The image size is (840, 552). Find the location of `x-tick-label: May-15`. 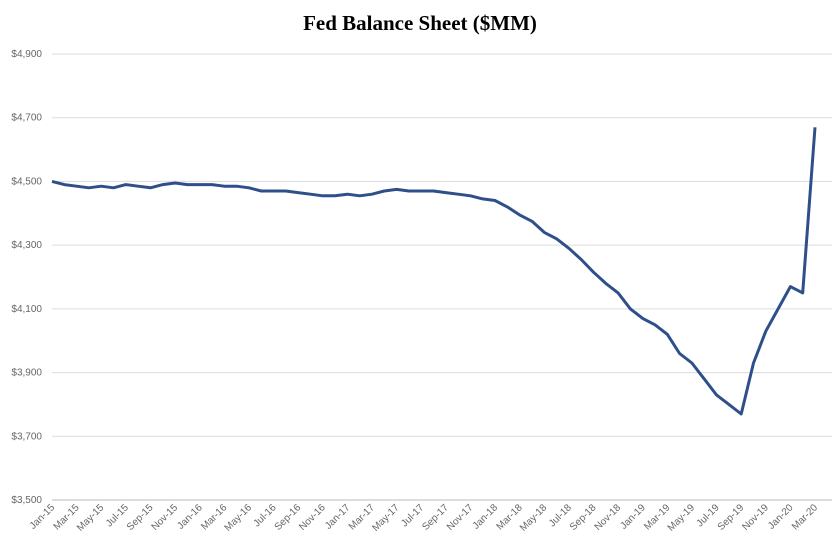

x-tick-label: May-15 is located at coordinates (91, 518).